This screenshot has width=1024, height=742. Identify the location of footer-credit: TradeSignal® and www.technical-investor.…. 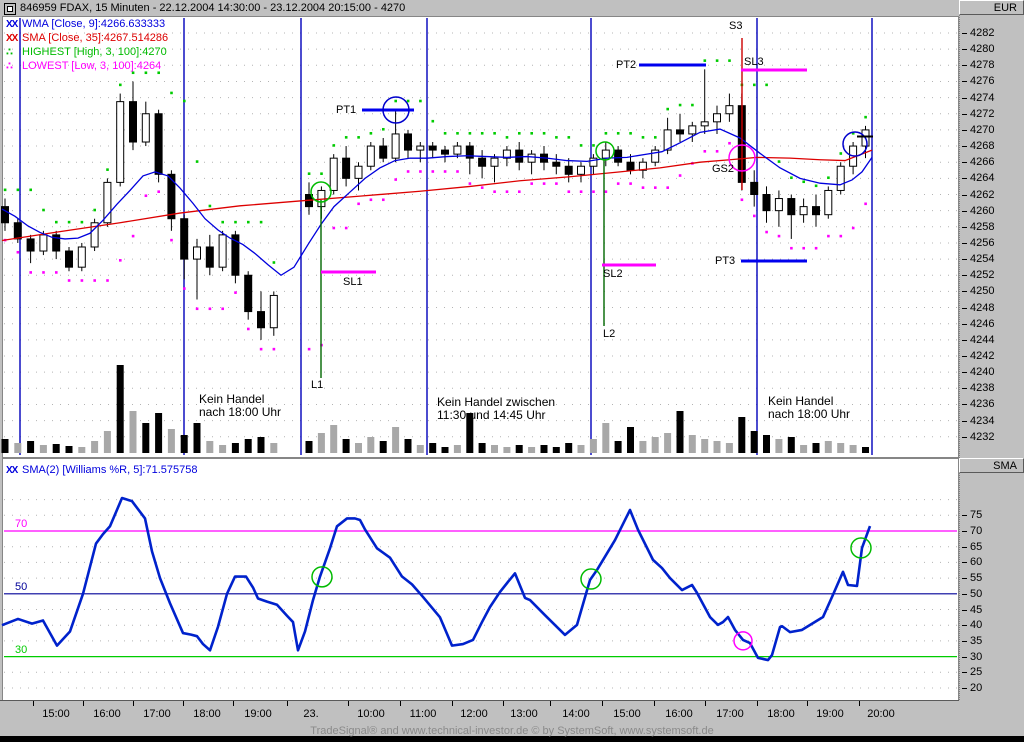
(512, 731).